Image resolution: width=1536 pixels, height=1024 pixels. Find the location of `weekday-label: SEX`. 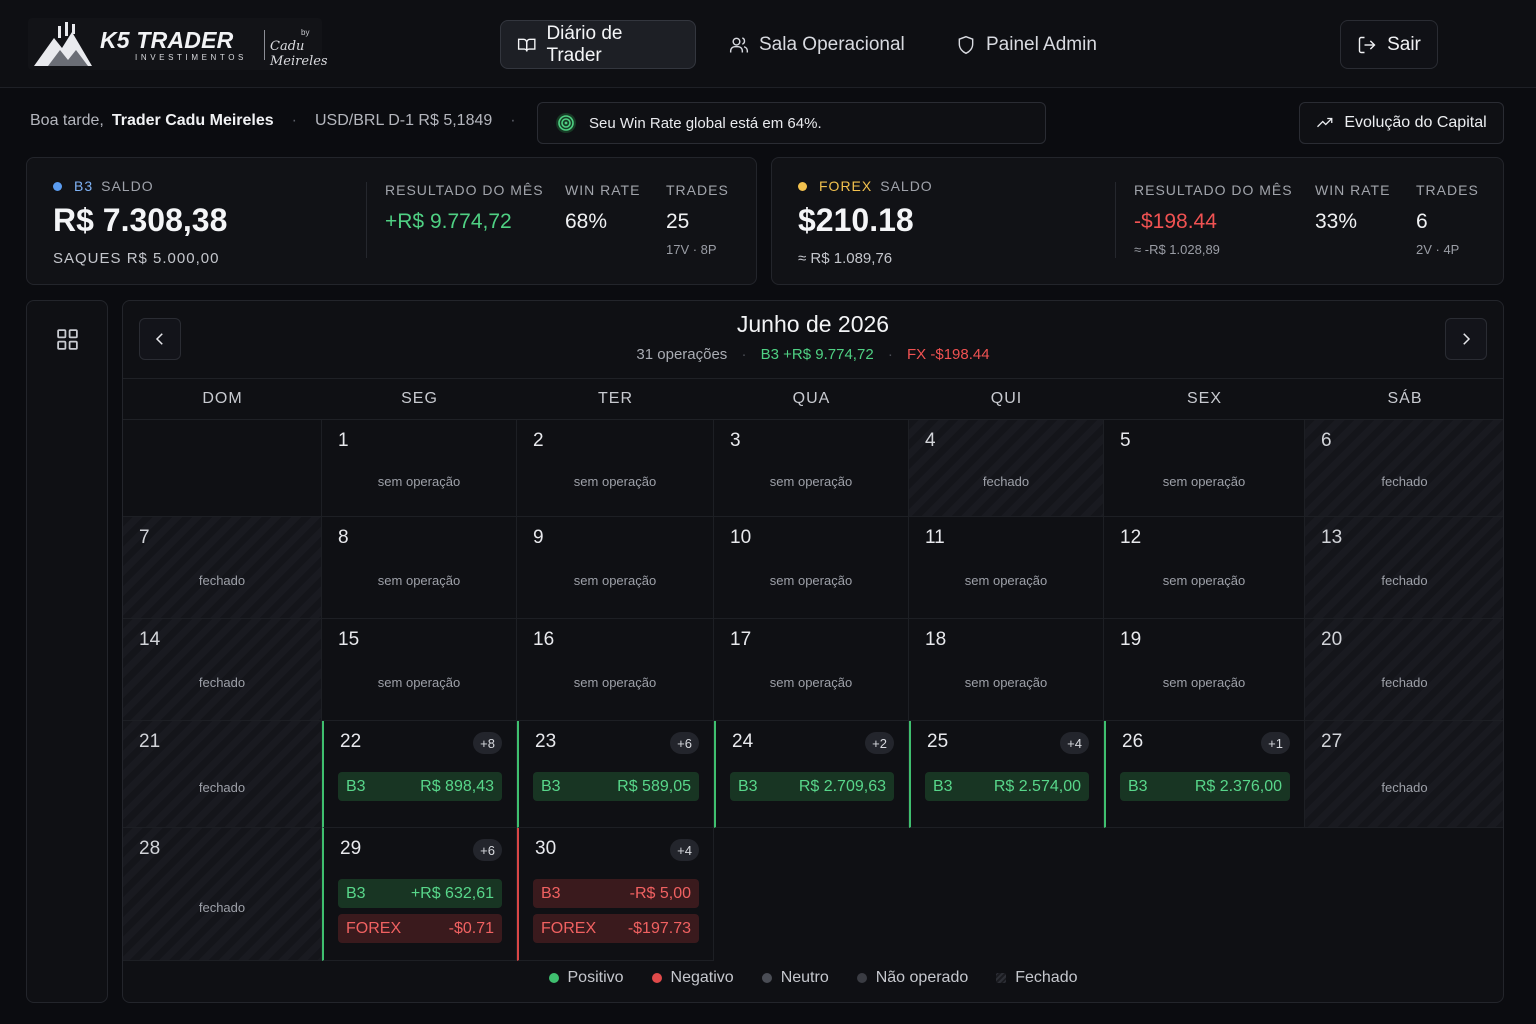

weekday-label: SEX is located at coordinates (1204, 398).